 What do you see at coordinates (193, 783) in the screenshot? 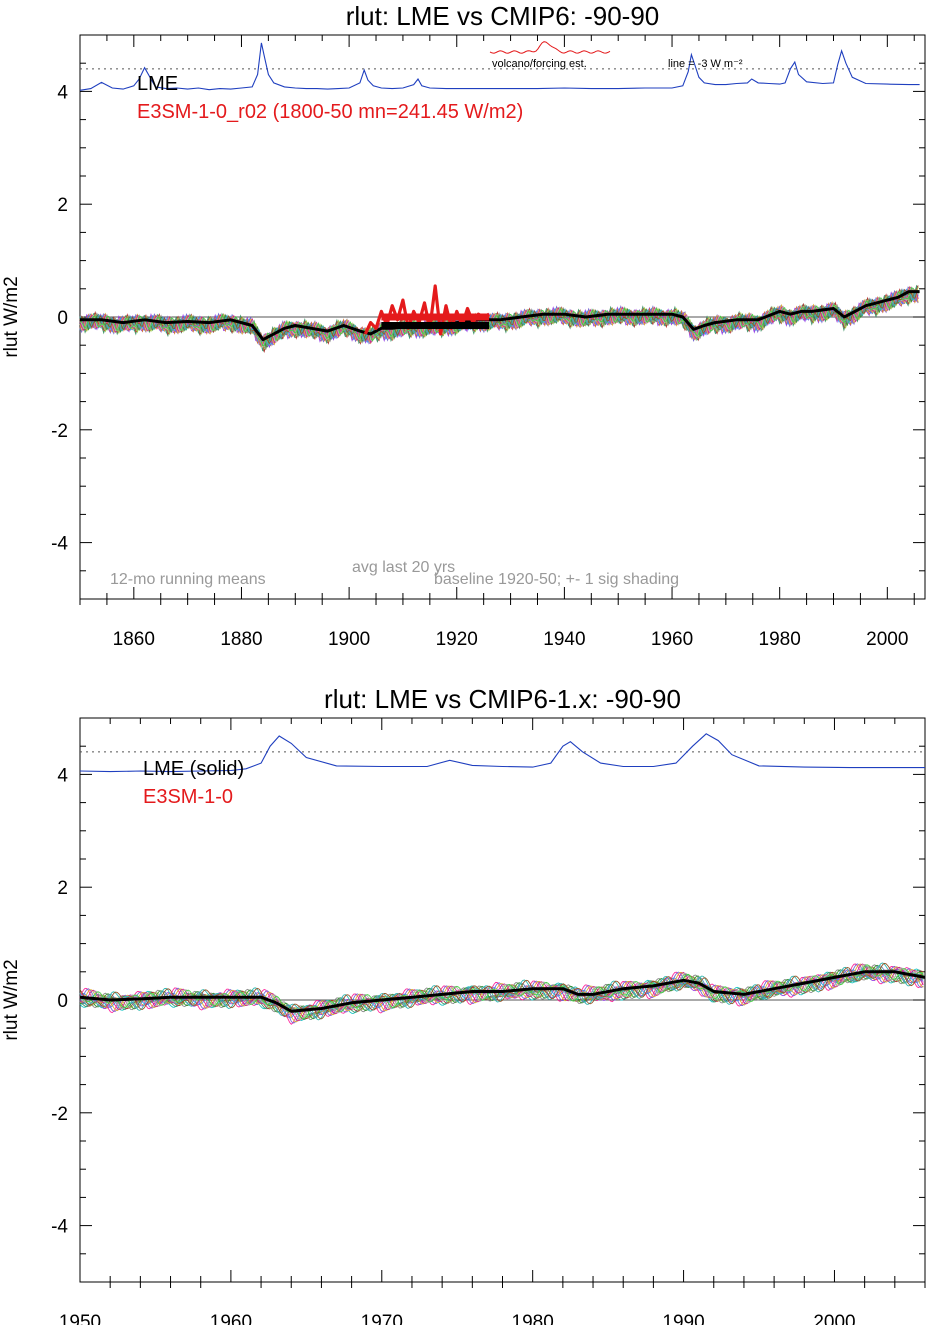
I see `legend: LME (solid) E3SM-1-0` at bounding box center [193, 783].